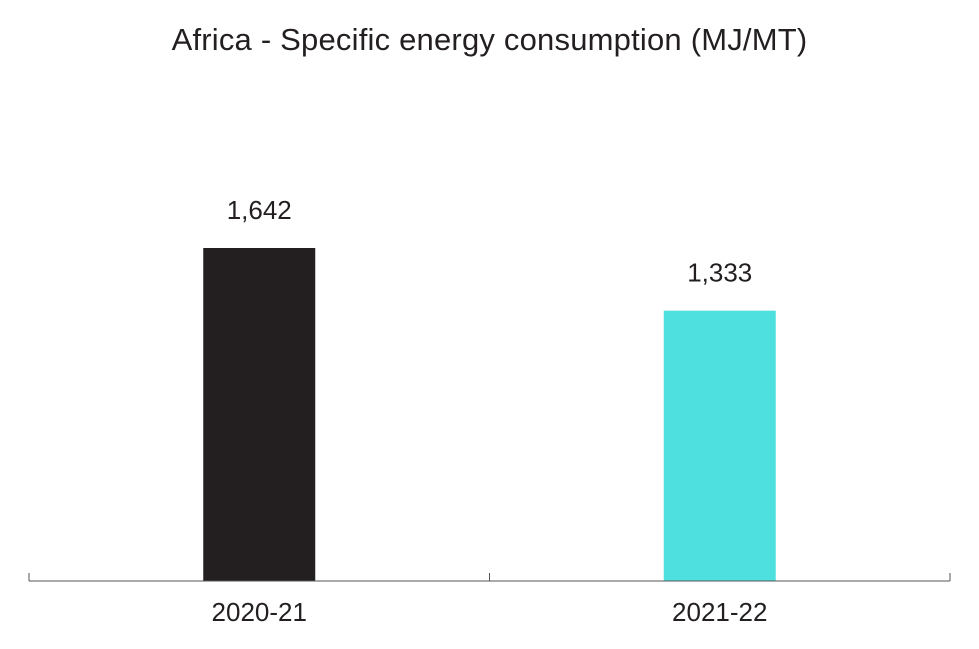 Image resolution: width=979 pixels, height=649 pixels. What do you see at coordinates (719, 273) in the screenshot?
I see `data-label: 1,333` at bounding box center [719, 273].